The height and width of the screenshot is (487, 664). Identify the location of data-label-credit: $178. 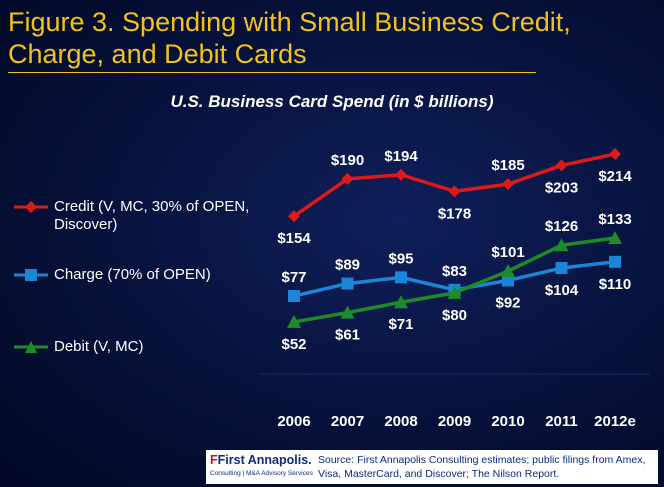
(454, 213).